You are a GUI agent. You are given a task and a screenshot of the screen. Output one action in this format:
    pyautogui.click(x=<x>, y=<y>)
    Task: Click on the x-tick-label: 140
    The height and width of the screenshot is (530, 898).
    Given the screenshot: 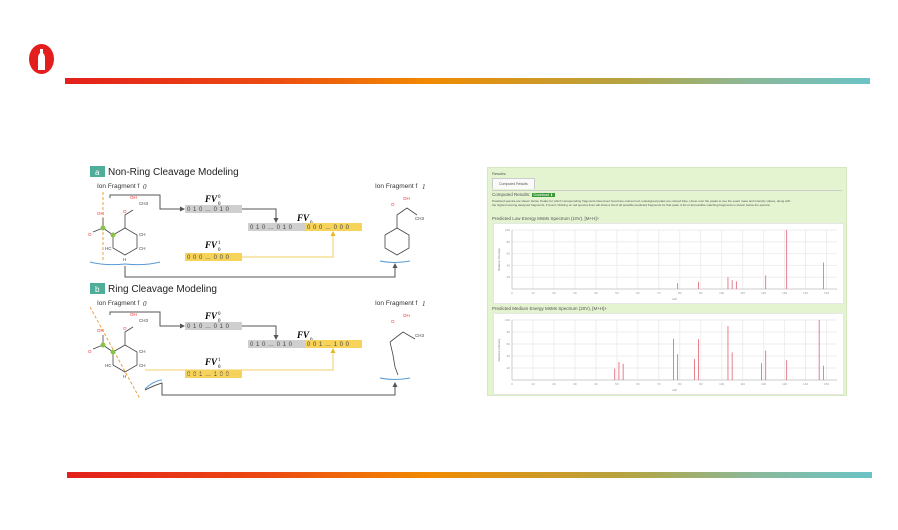 What is the action you would take?
    pyautogui.click(x=805, y=293)
    